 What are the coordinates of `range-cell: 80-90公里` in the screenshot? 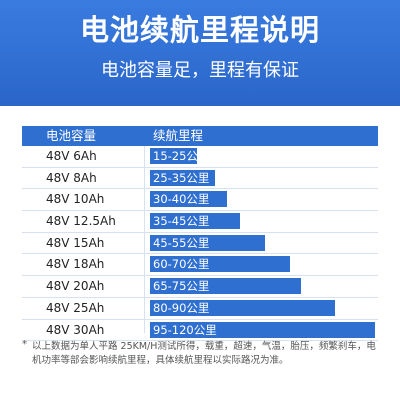 It's located at (262, 307).